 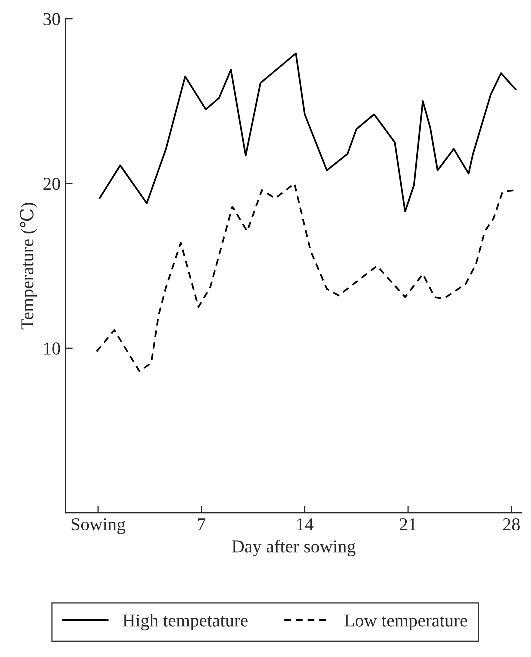 What do you see at coordinates (99, 526) in the screenshot?
I see `x-tick-label: Sowing` at bounding box center [99, 526].